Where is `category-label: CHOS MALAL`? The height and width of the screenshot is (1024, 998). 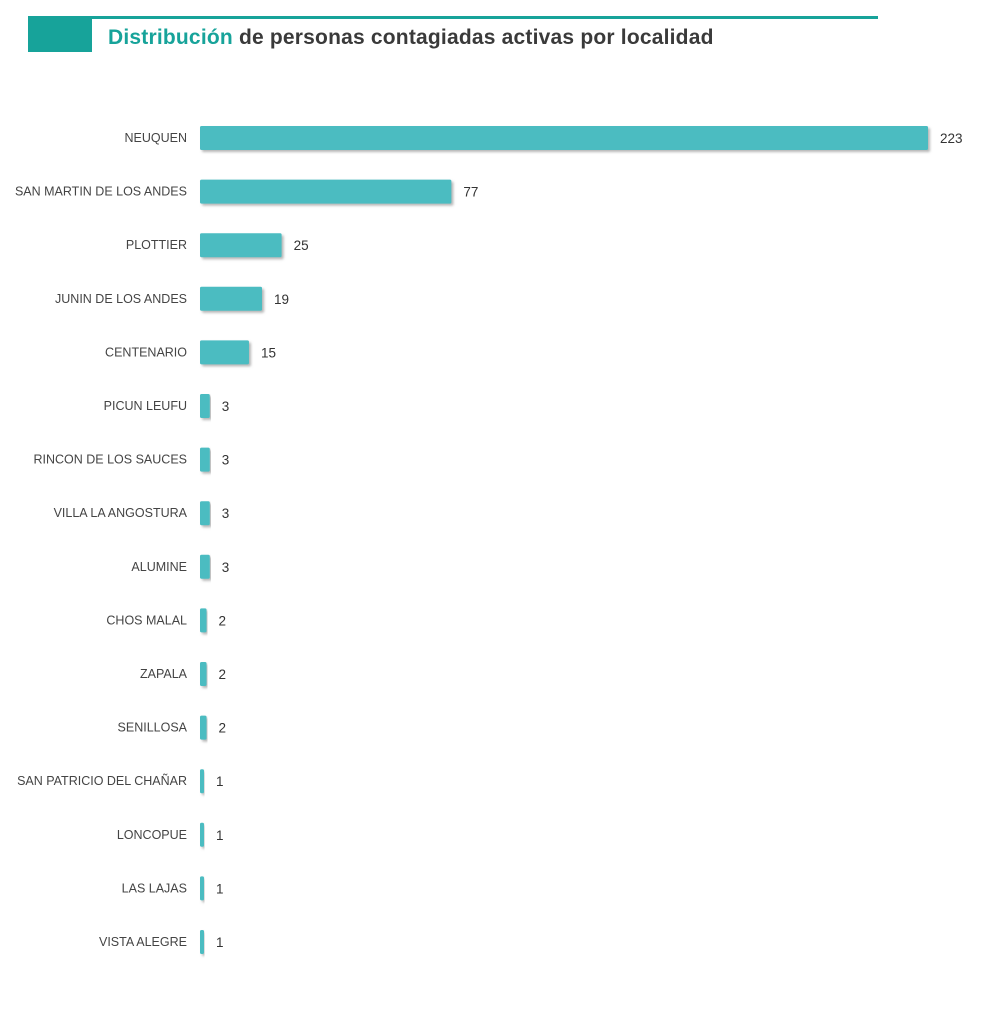
category-label: CHOS MALAL is located at coordinates (146, 620).